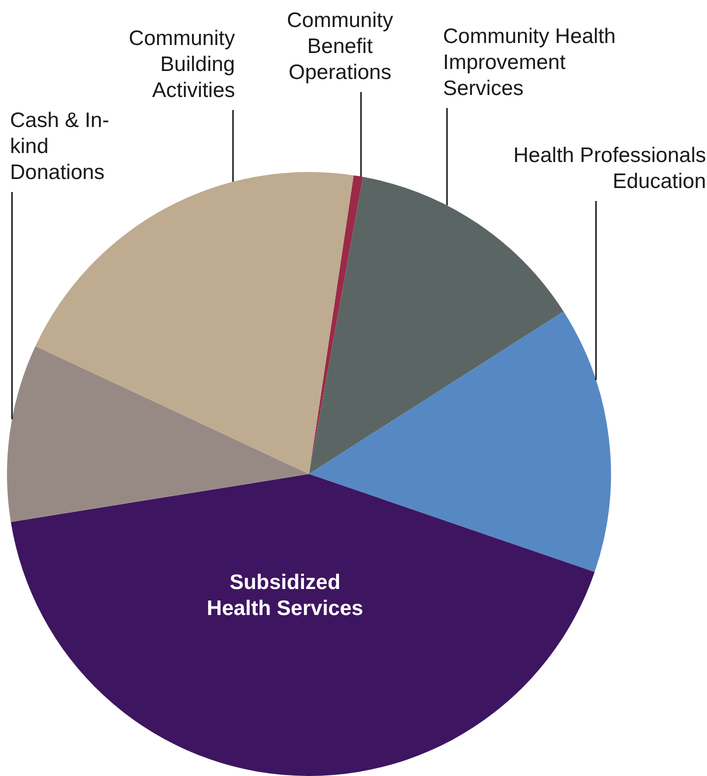 The height and width of the screenshot is (776, 707). I want to click on slice-label: Health Professionals Education, so click(609, 169).